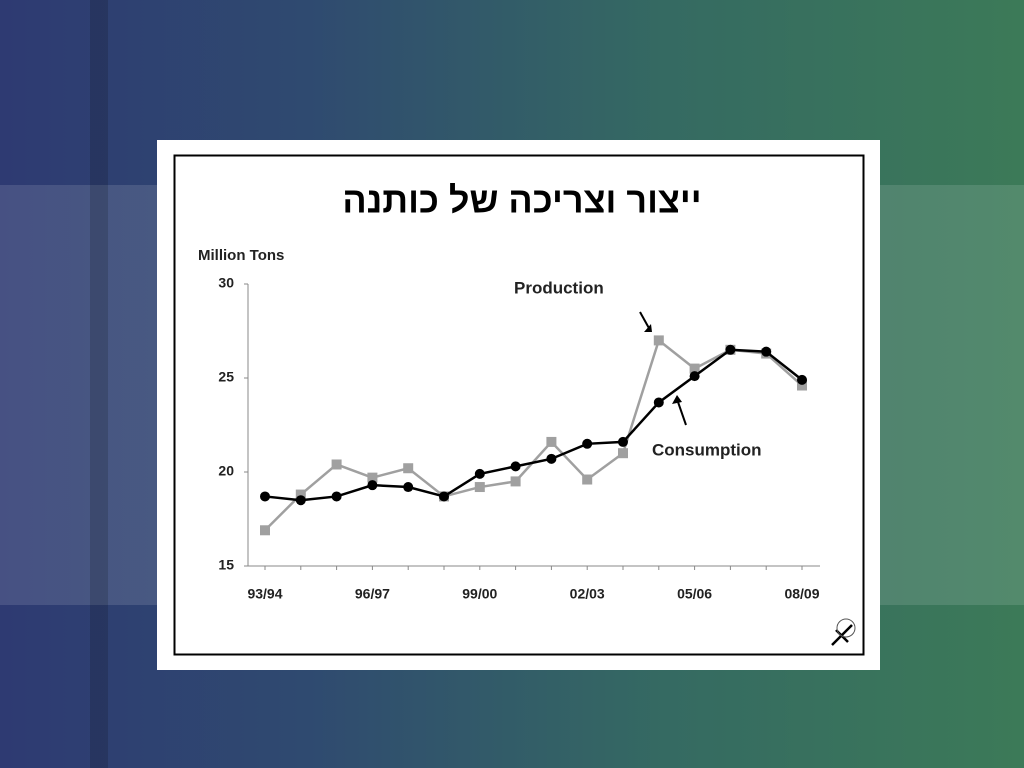 Image resolution: width=1024 pixels, height=768 pixels. What do you see at coordinates (372, 594) in the screenshot?
I see `x-tick-label: 96/97` at bounding box center [372, 594].